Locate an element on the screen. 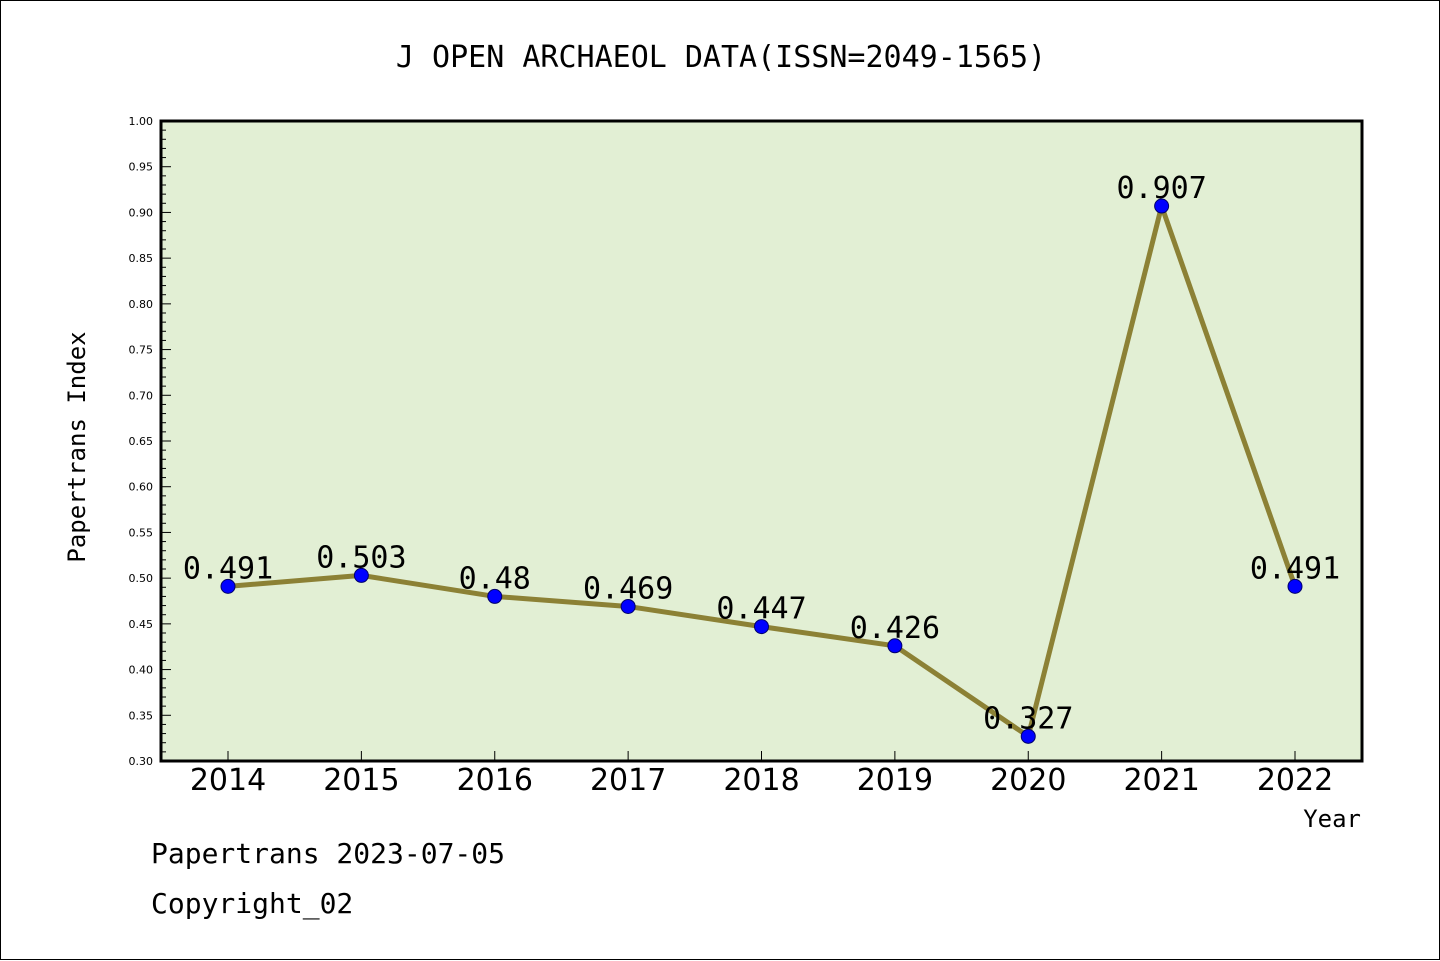 This screenshot has width=1440, height=961. y-tick-label: 0.85 is located at coordinates (141, 258).